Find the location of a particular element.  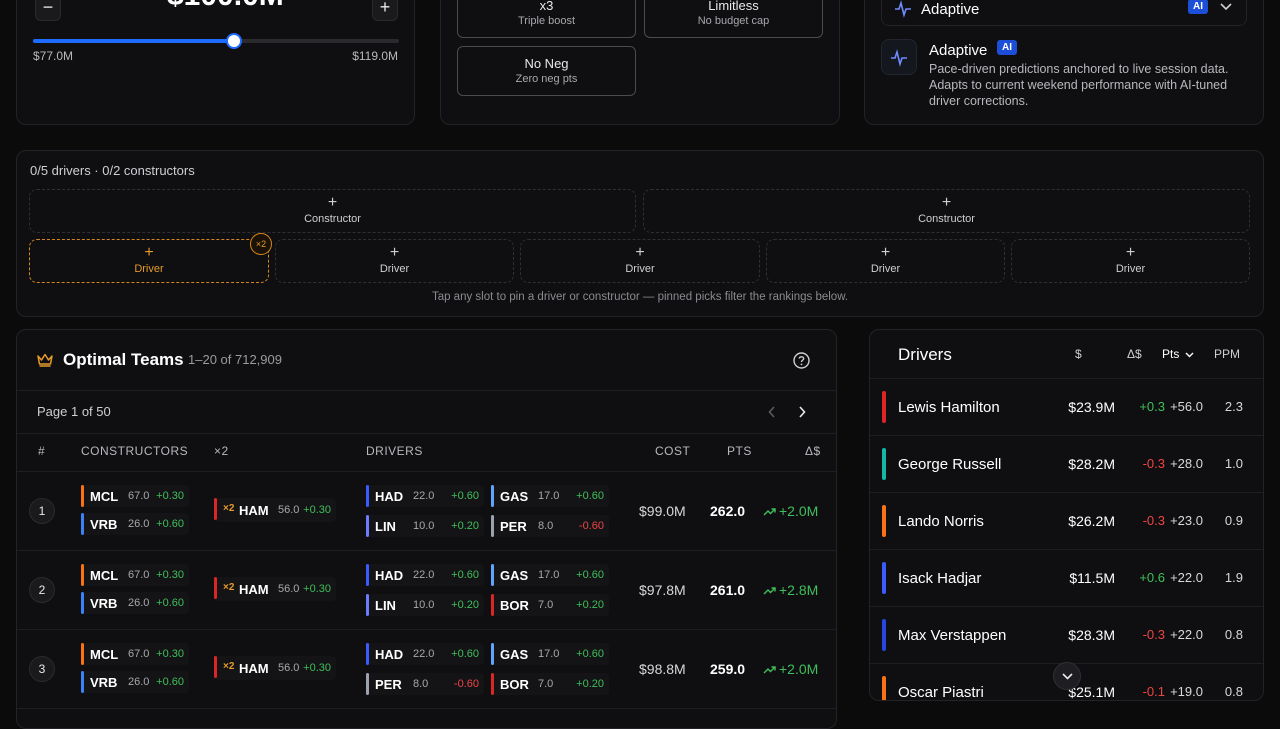

tag-points: 10.0 is located at coordinates (424, 526).